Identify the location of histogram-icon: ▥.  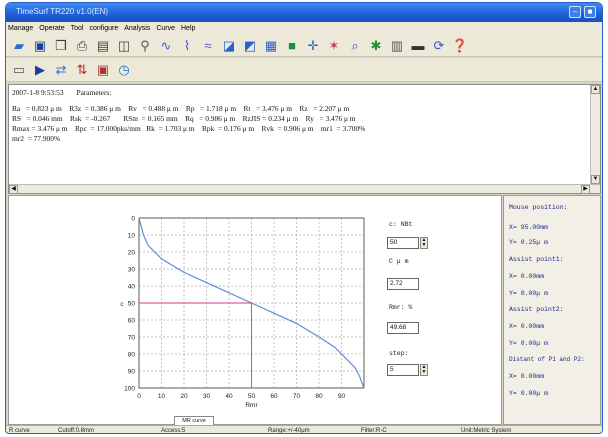
(397, 46).